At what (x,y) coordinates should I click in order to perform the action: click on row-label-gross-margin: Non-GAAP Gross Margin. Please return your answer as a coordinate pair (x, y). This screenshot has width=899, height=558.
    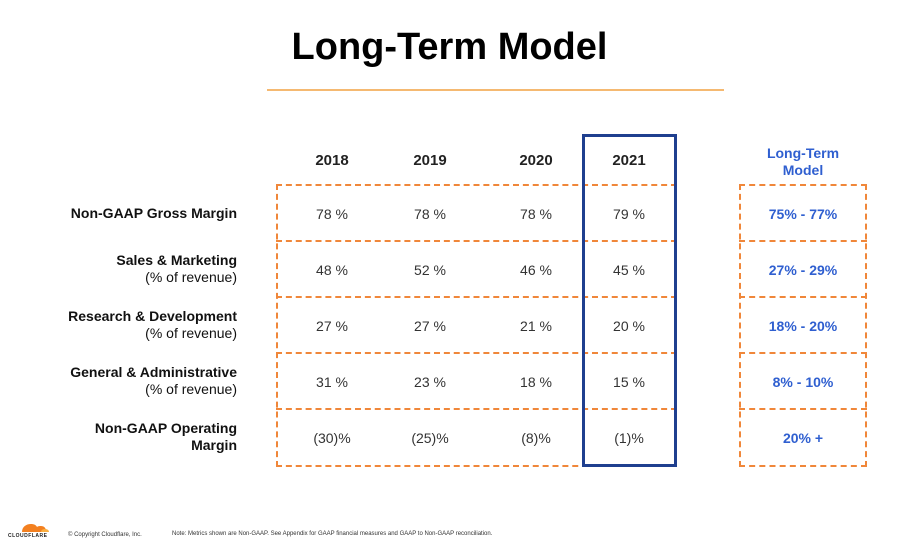
    Looking at the image, I should click on (128, 213).